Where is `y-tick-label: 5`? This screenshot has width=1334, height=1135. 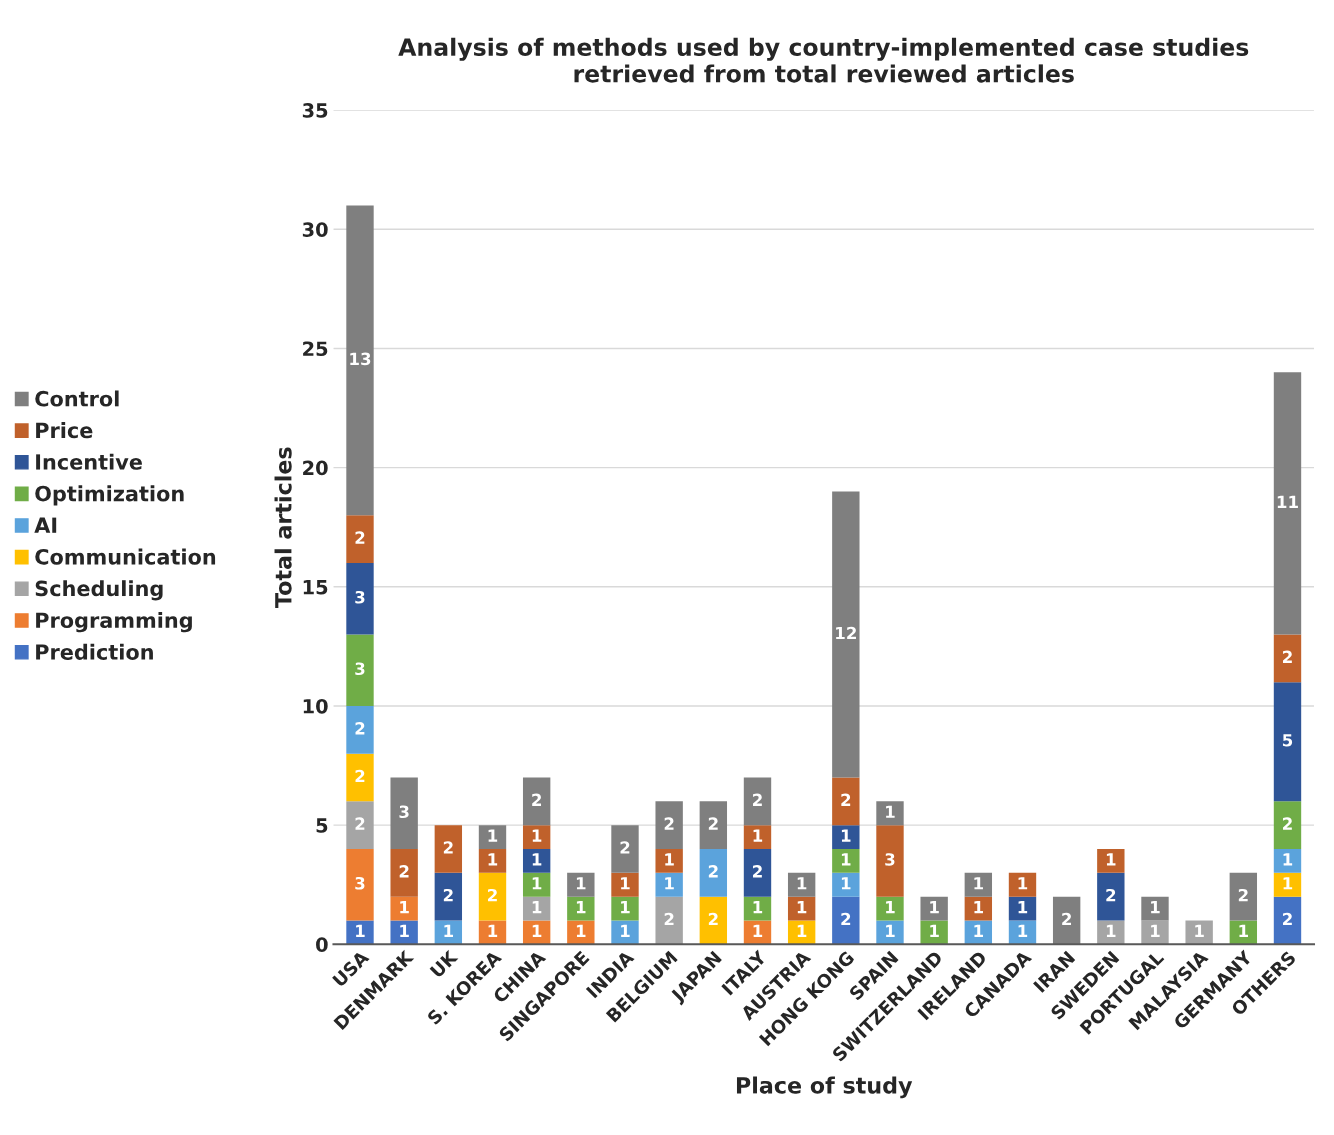 y-tick-label: 5 is located at coordinates (322, 825).